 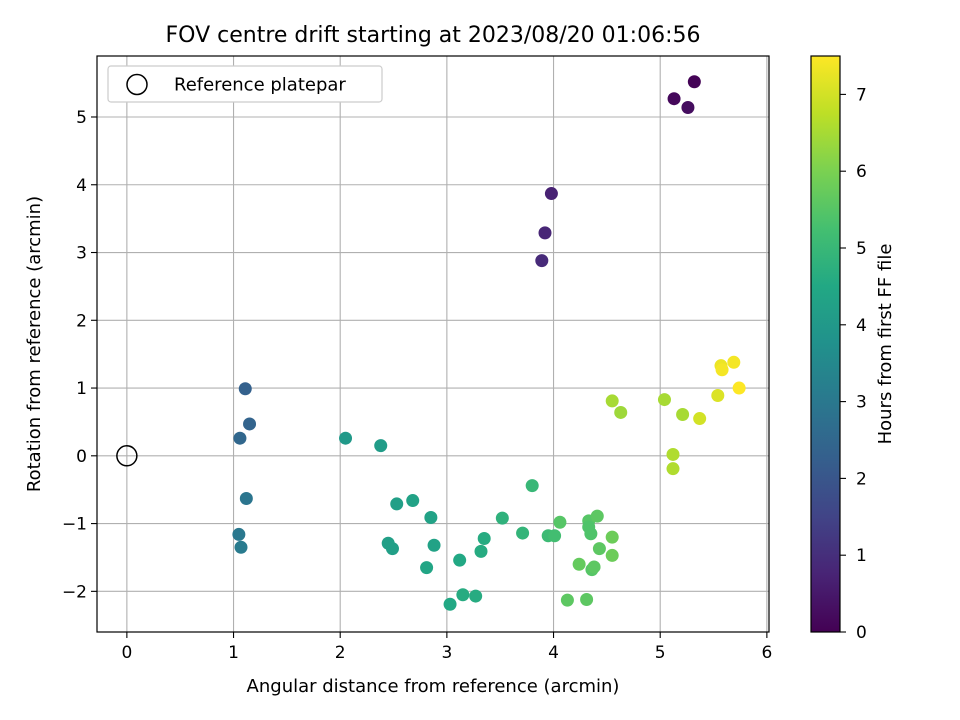 What do you see at coordinates (861, 403) in the screenshot?
I see `colorbar-tick-label: 3` at bounding box center [861, 403].